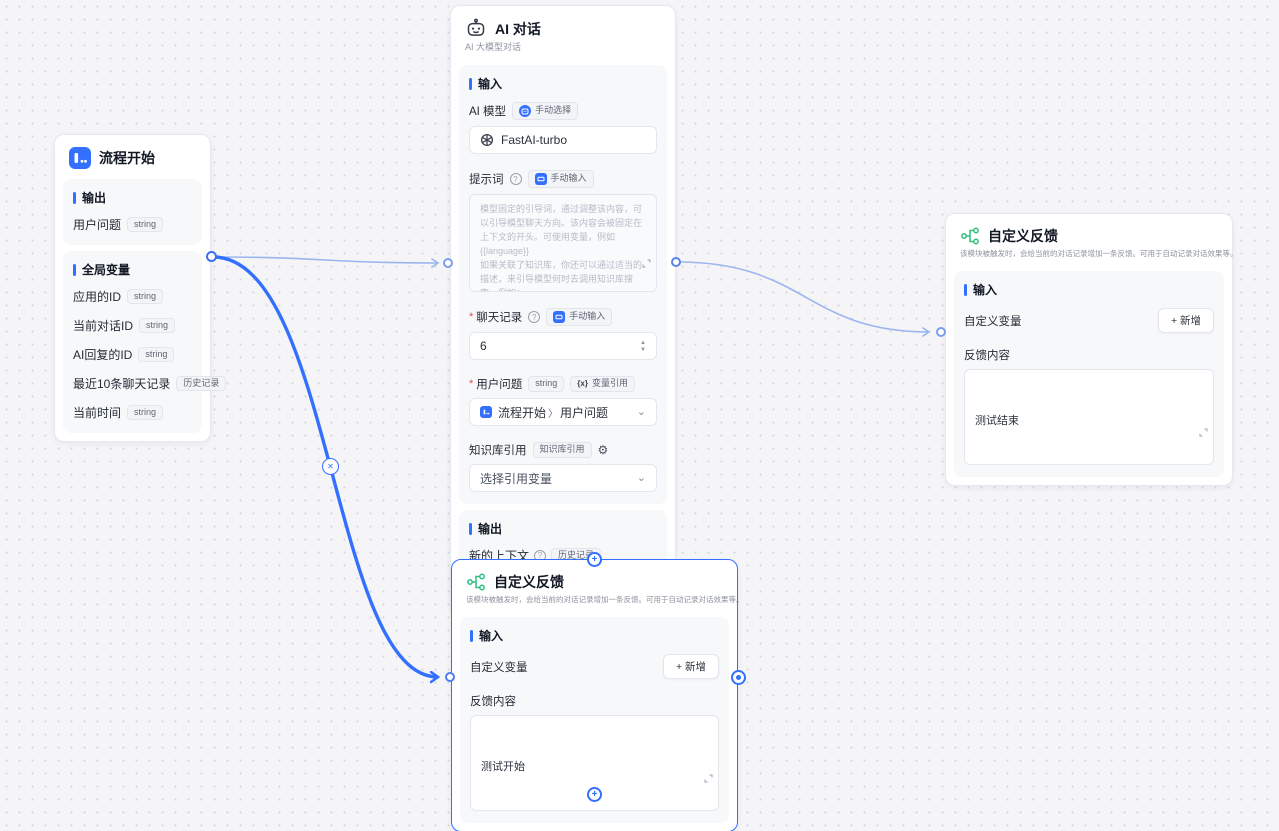 The width and height of the screenshot is (1279, 831). What do you see at coordinates (498, 451) in the screenshot?
I see `kb-label: 知识库引用` at bounding box center [498, 451].